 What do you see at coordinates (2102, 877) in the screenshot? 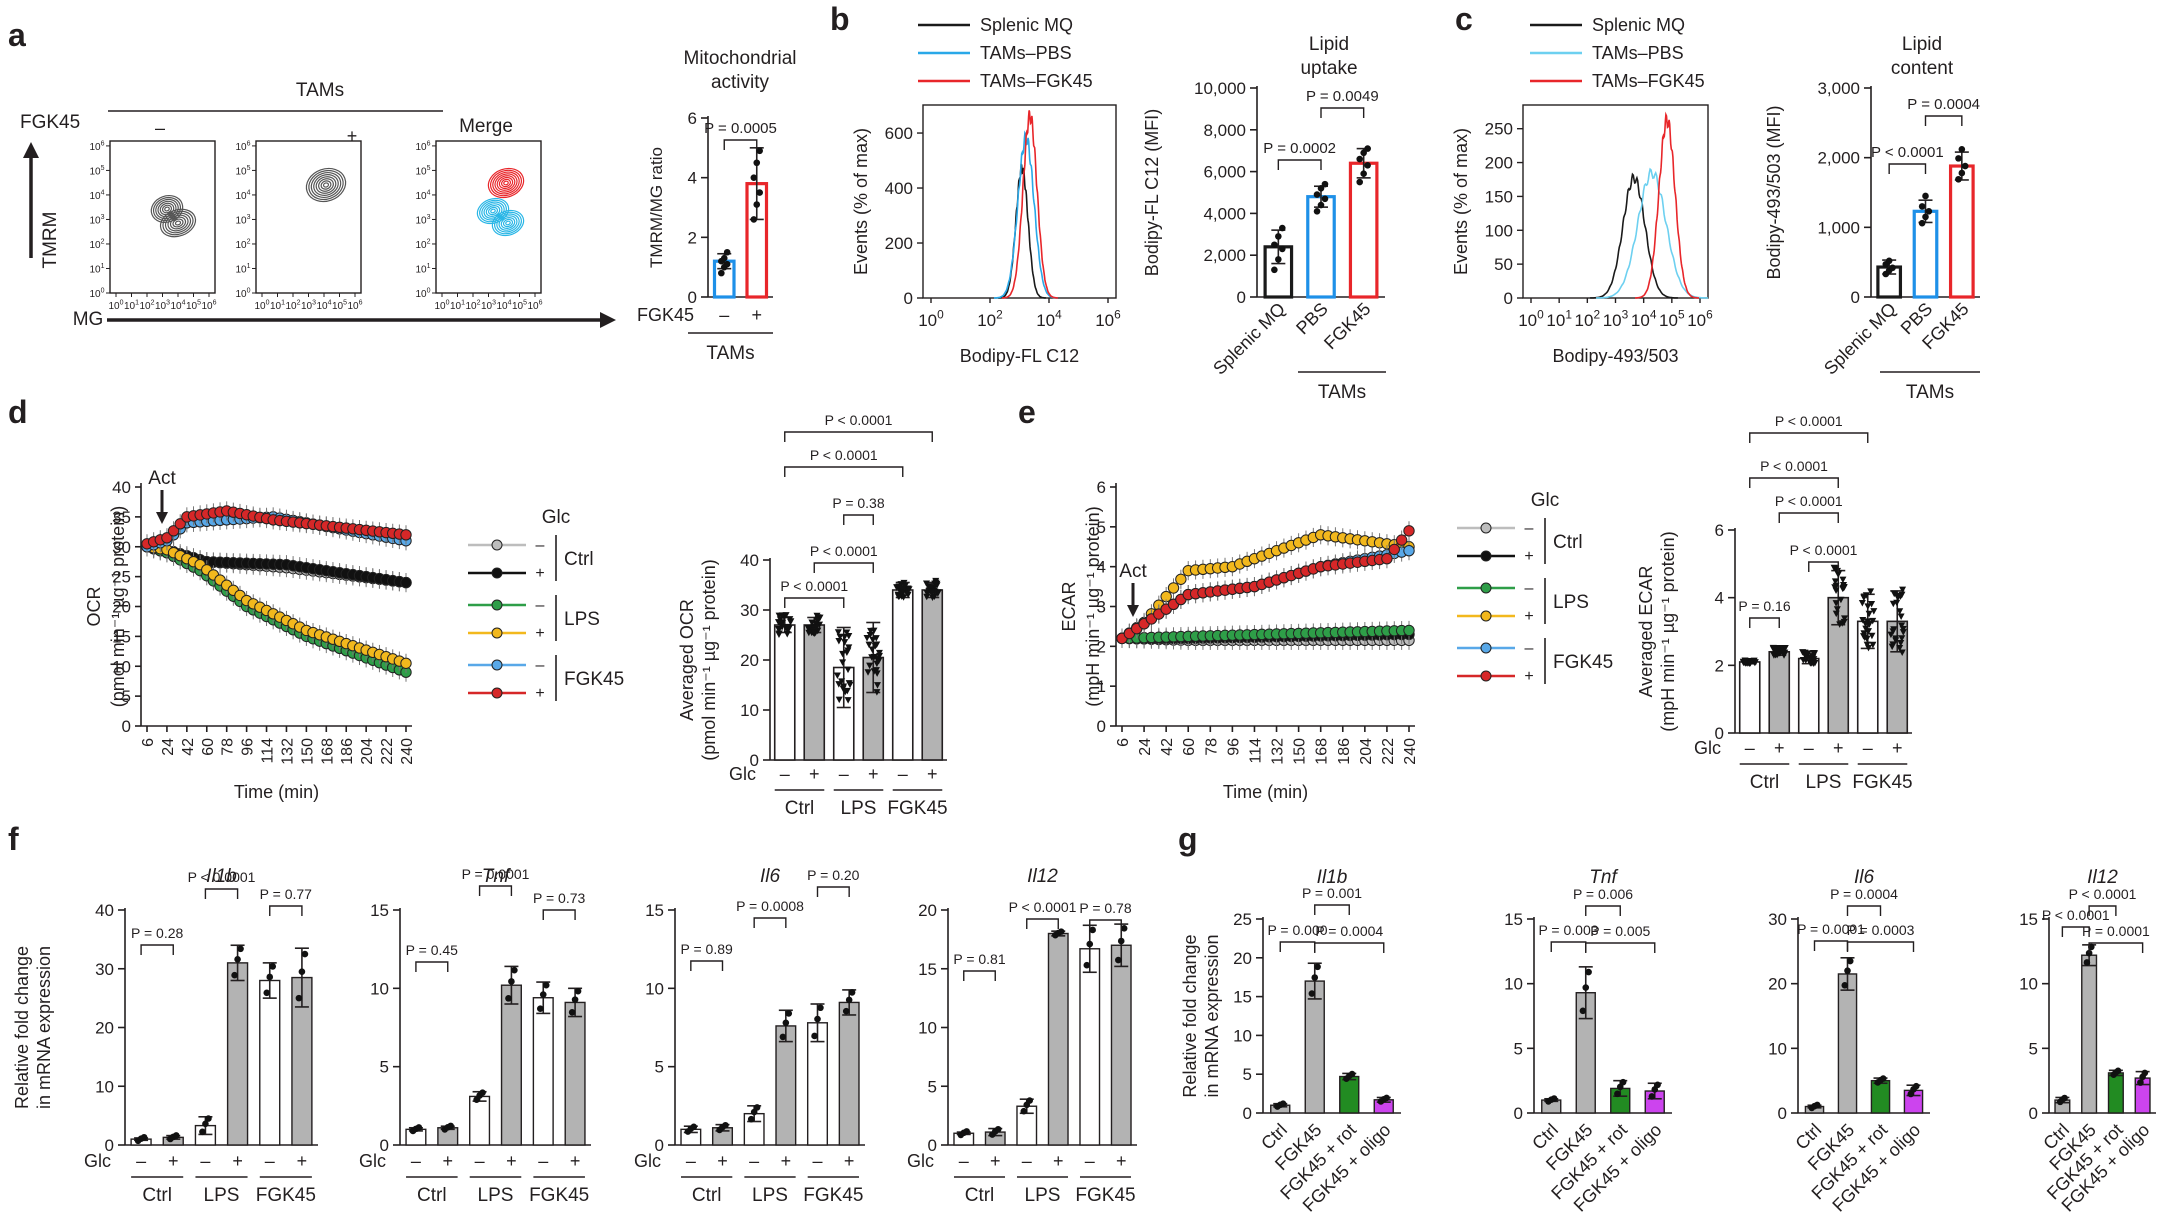
I see `chart-title: Il12` at bounding box center [2102, 877].